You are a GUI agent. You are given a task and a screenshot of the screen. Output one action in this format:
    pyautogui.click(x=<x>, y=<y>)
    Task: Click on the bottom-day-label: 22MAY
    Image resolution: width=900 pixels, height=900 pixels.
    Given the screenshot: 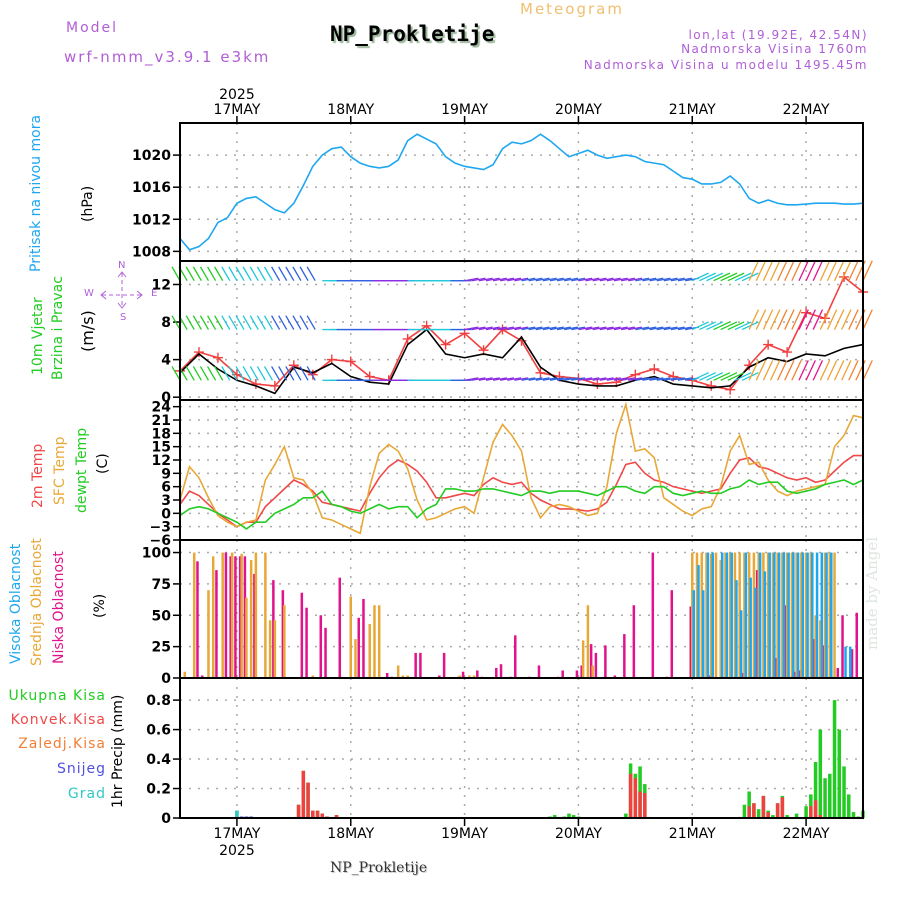 What is the action you would take?
    pyautogui.click(x=806, y=834)
    